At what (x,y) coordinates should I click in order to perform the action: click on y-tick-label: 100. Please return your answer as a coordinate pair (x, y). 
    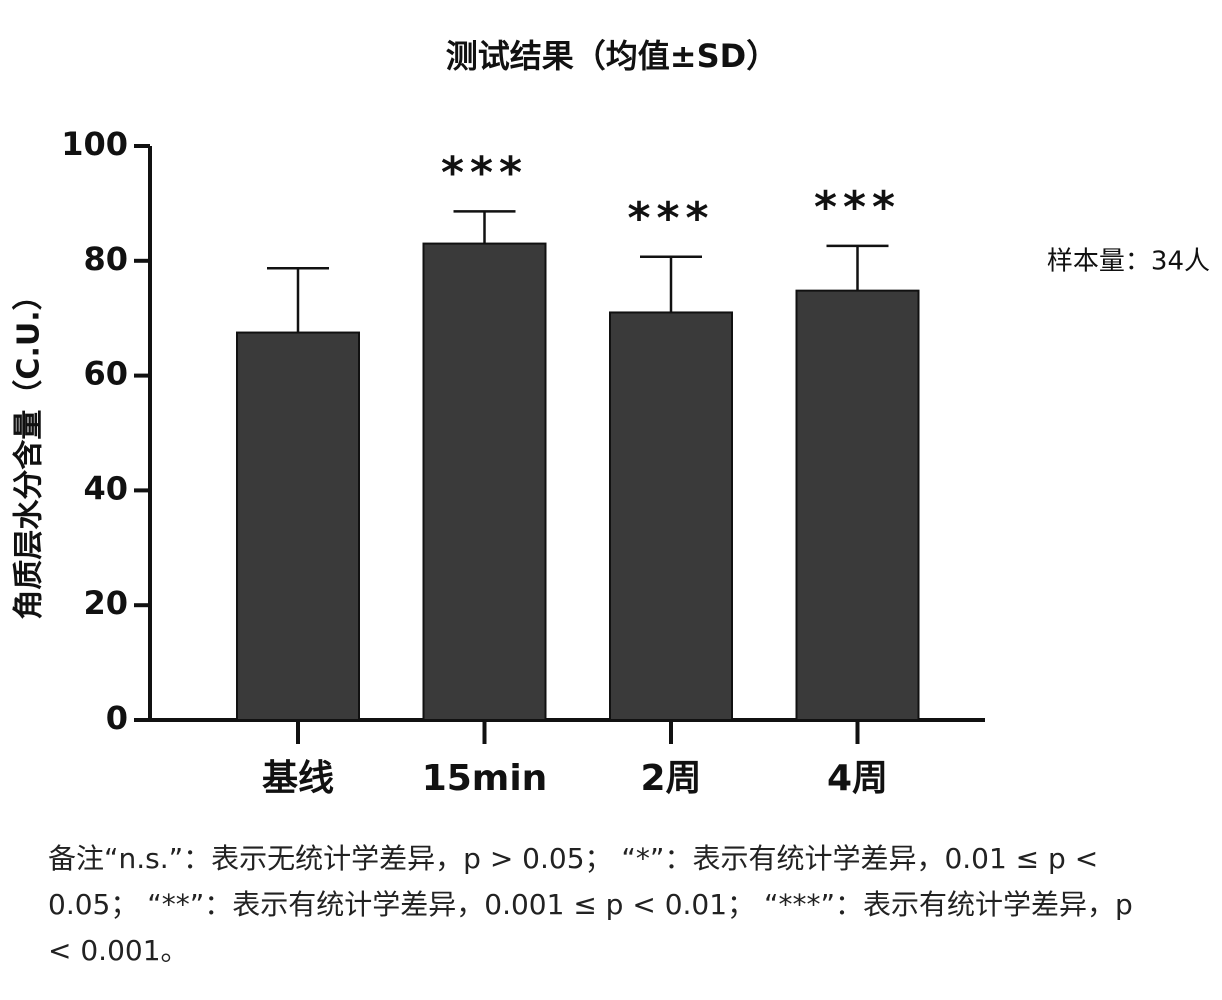
    Looking at the image, I should click on (94, 144).